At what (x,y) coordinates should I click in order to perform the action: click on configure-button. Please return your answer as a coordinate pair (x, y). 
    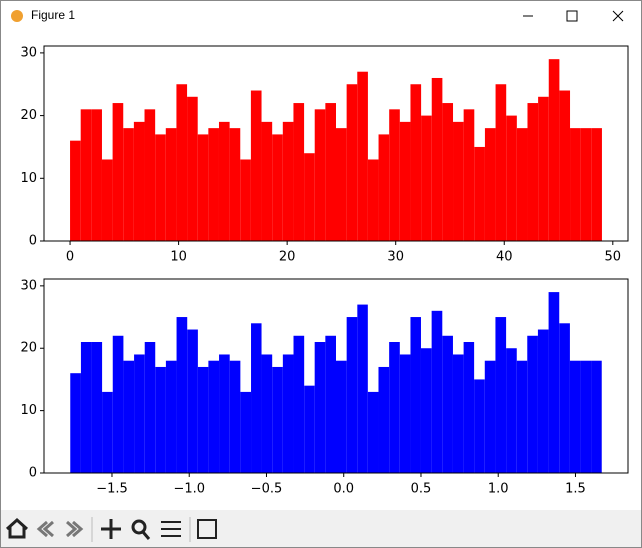
    Looking at the image, I should click on (171, 529).